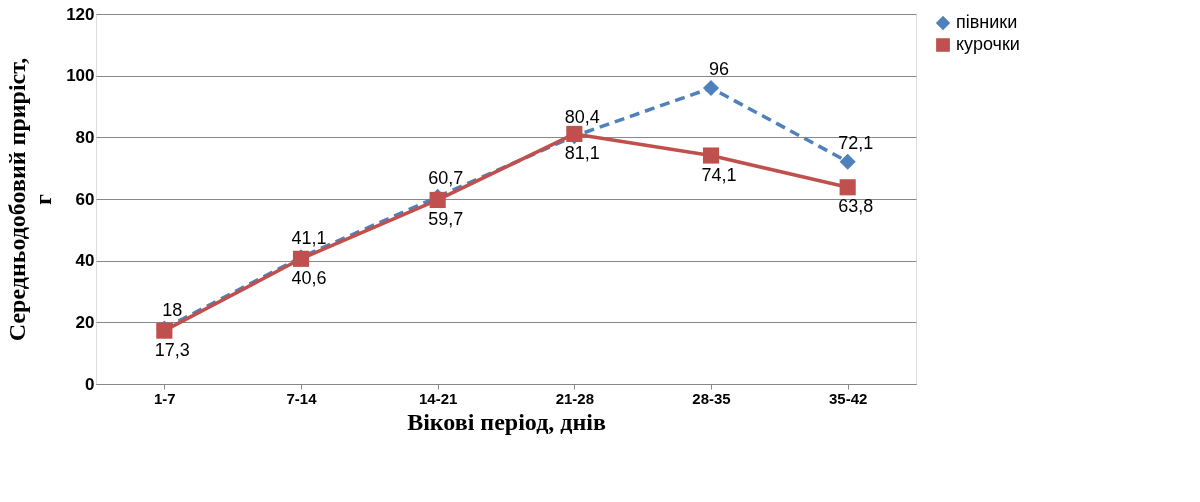 This screenshot has width=1200, height=502. Describe the element at coordinates (80, 76) in the screenshot. I see `y-tick-label: 100` at that location.